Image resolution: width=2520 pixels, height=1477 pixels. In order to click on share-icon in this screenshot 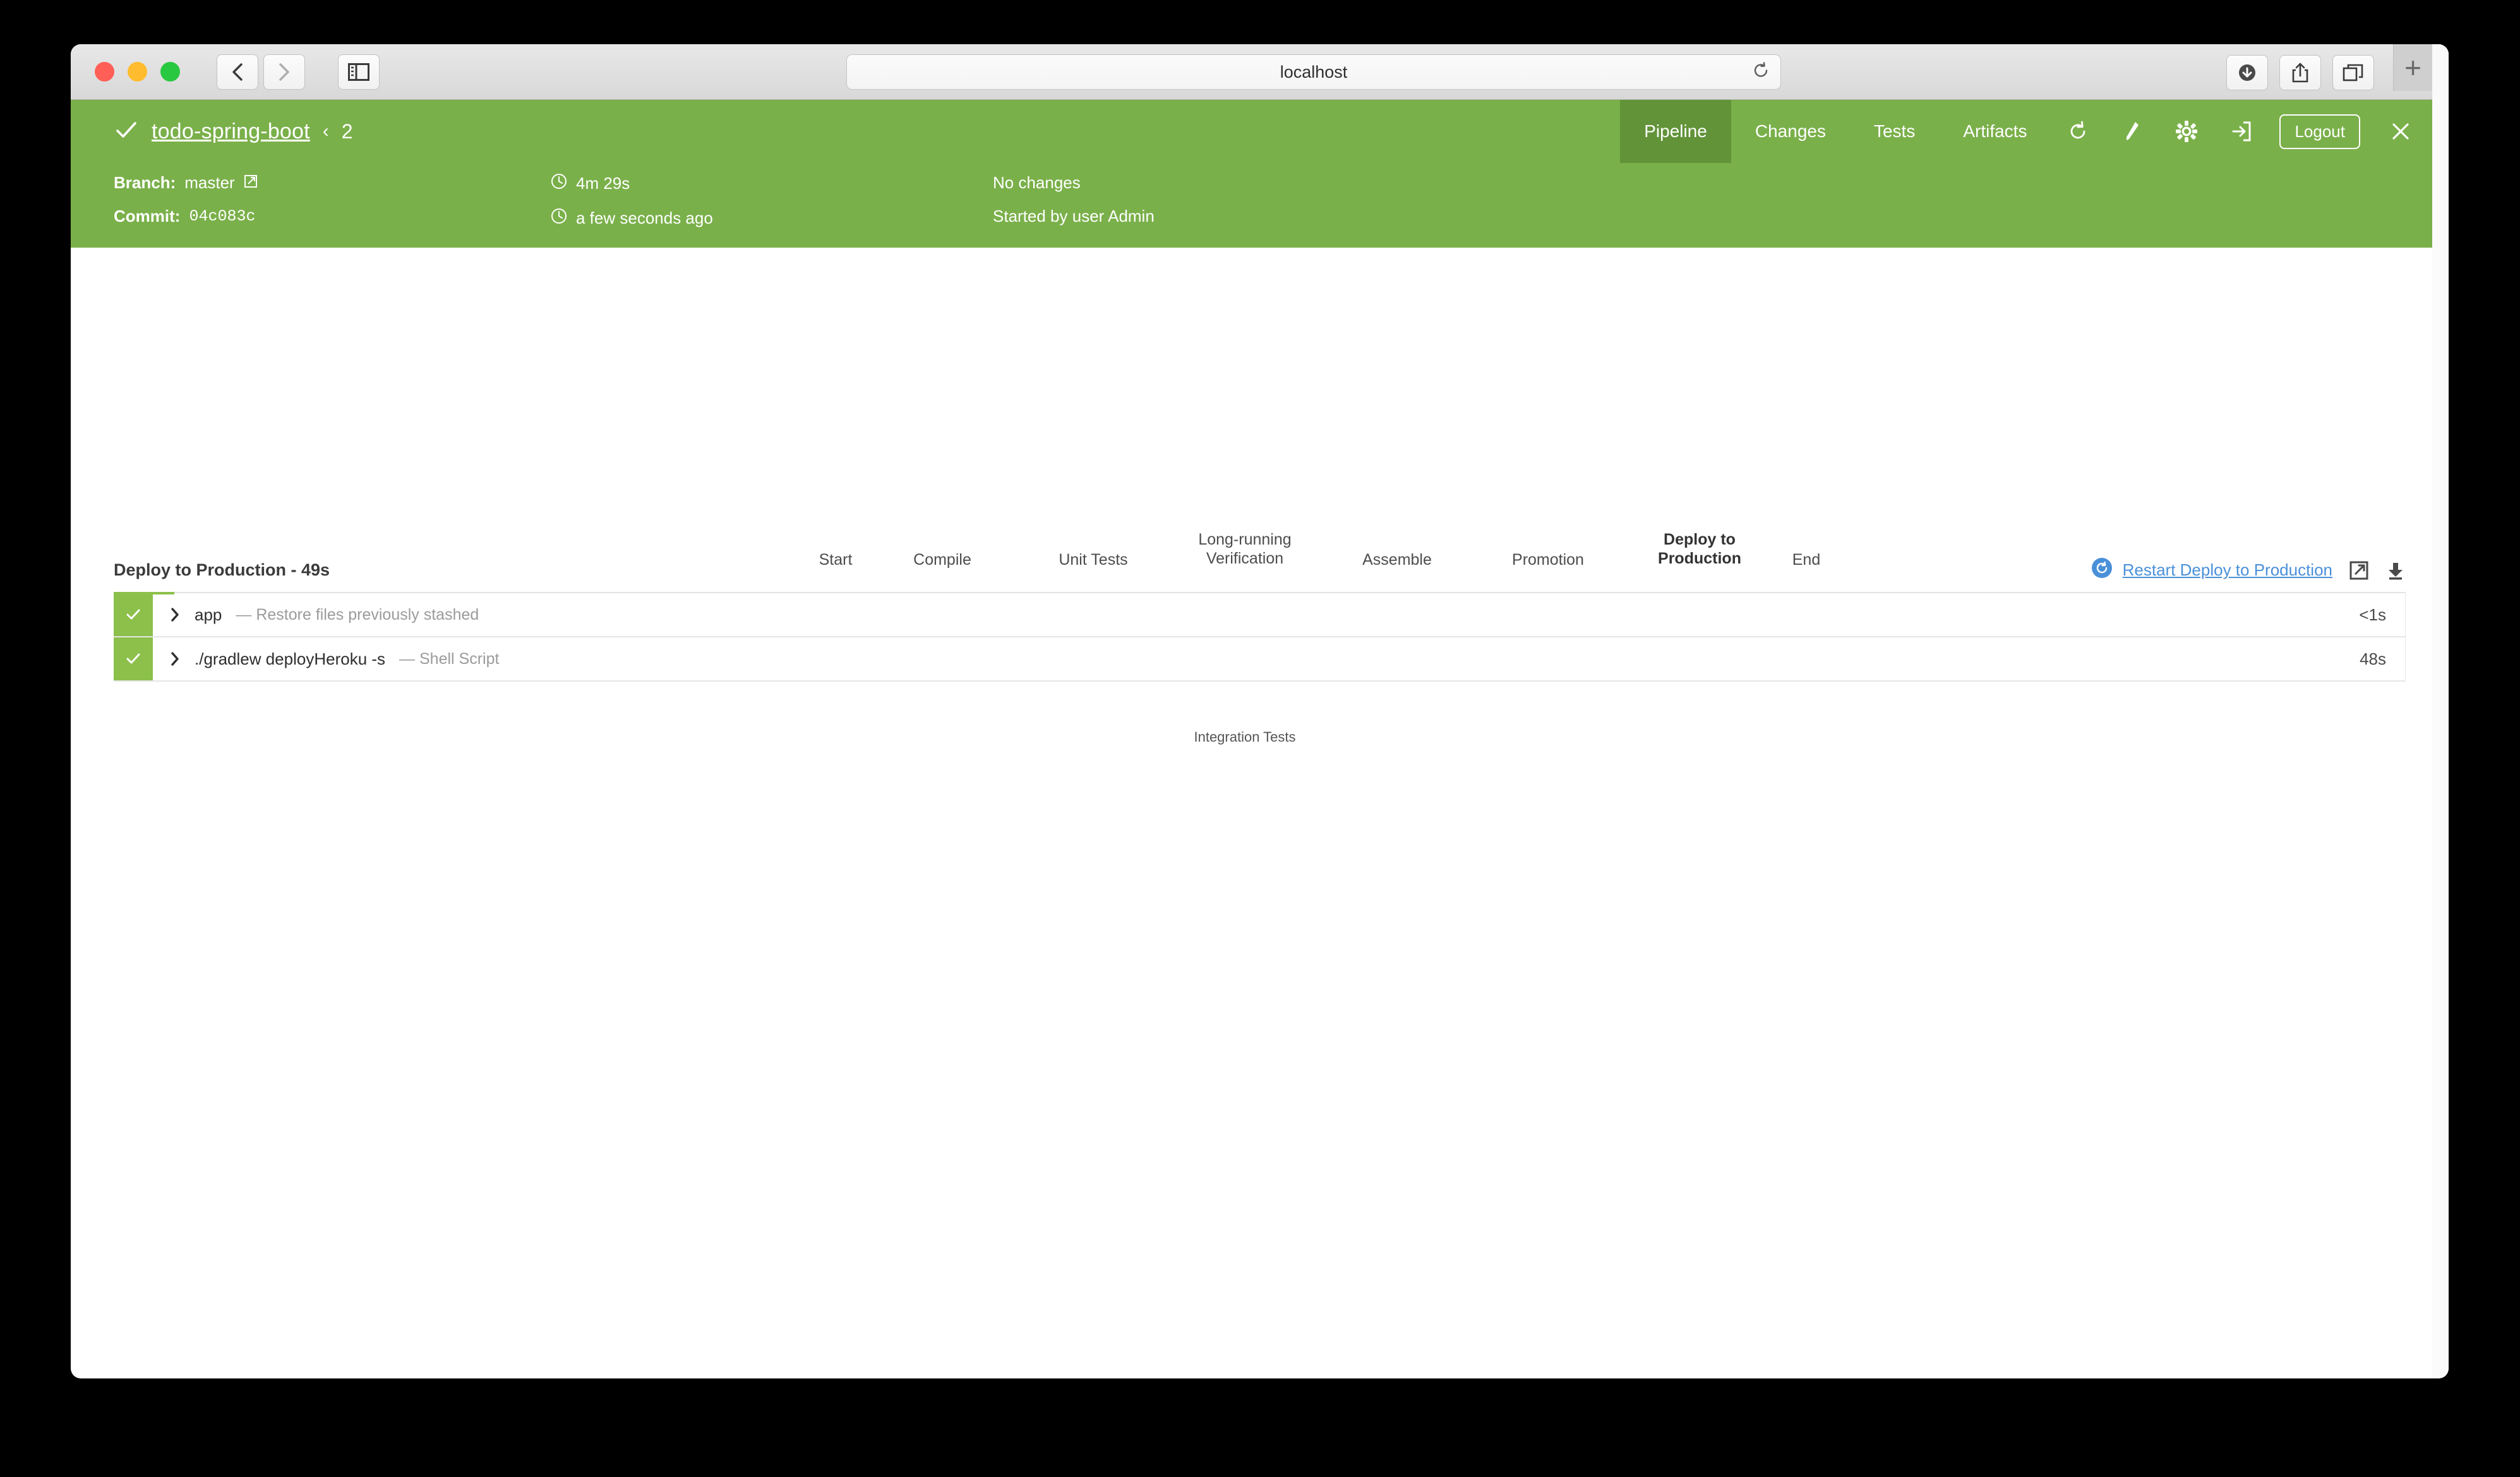, I will do `click(2300, 72)`.